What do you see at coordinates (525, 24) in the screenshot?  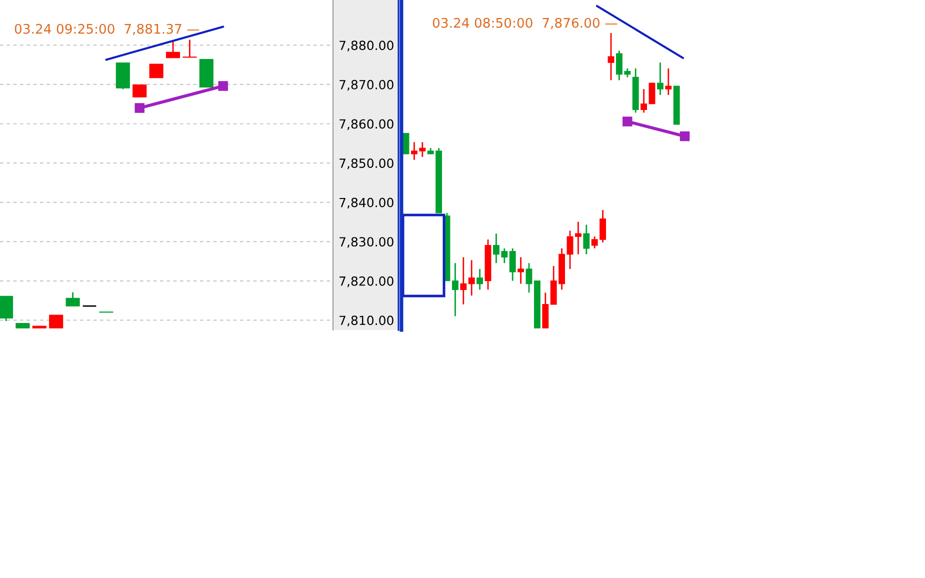 I see `text: 03.24 08:50:00 7,876.00 —` at bounding box center [525, 24].